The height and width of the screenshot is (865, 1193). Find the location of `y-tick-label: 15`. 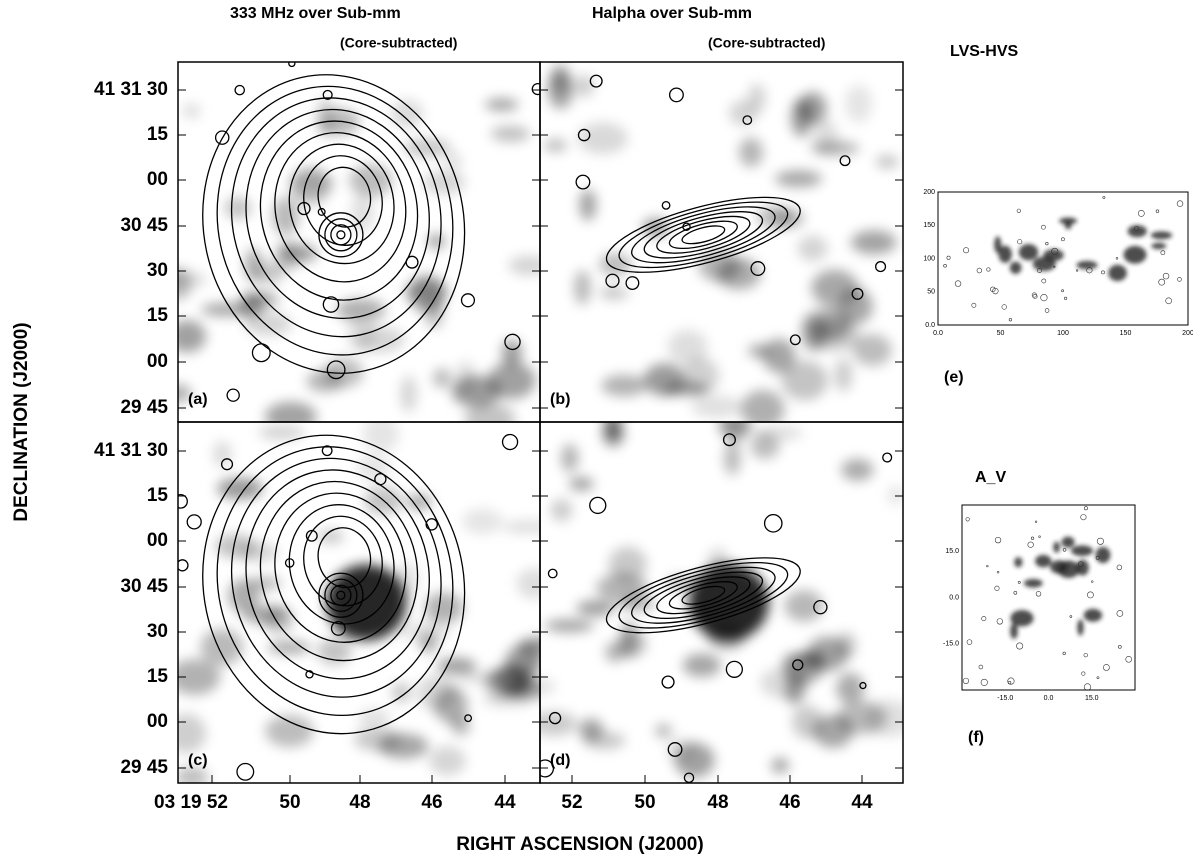

y-tick-label: 15 is located at coordinates (158, 676).